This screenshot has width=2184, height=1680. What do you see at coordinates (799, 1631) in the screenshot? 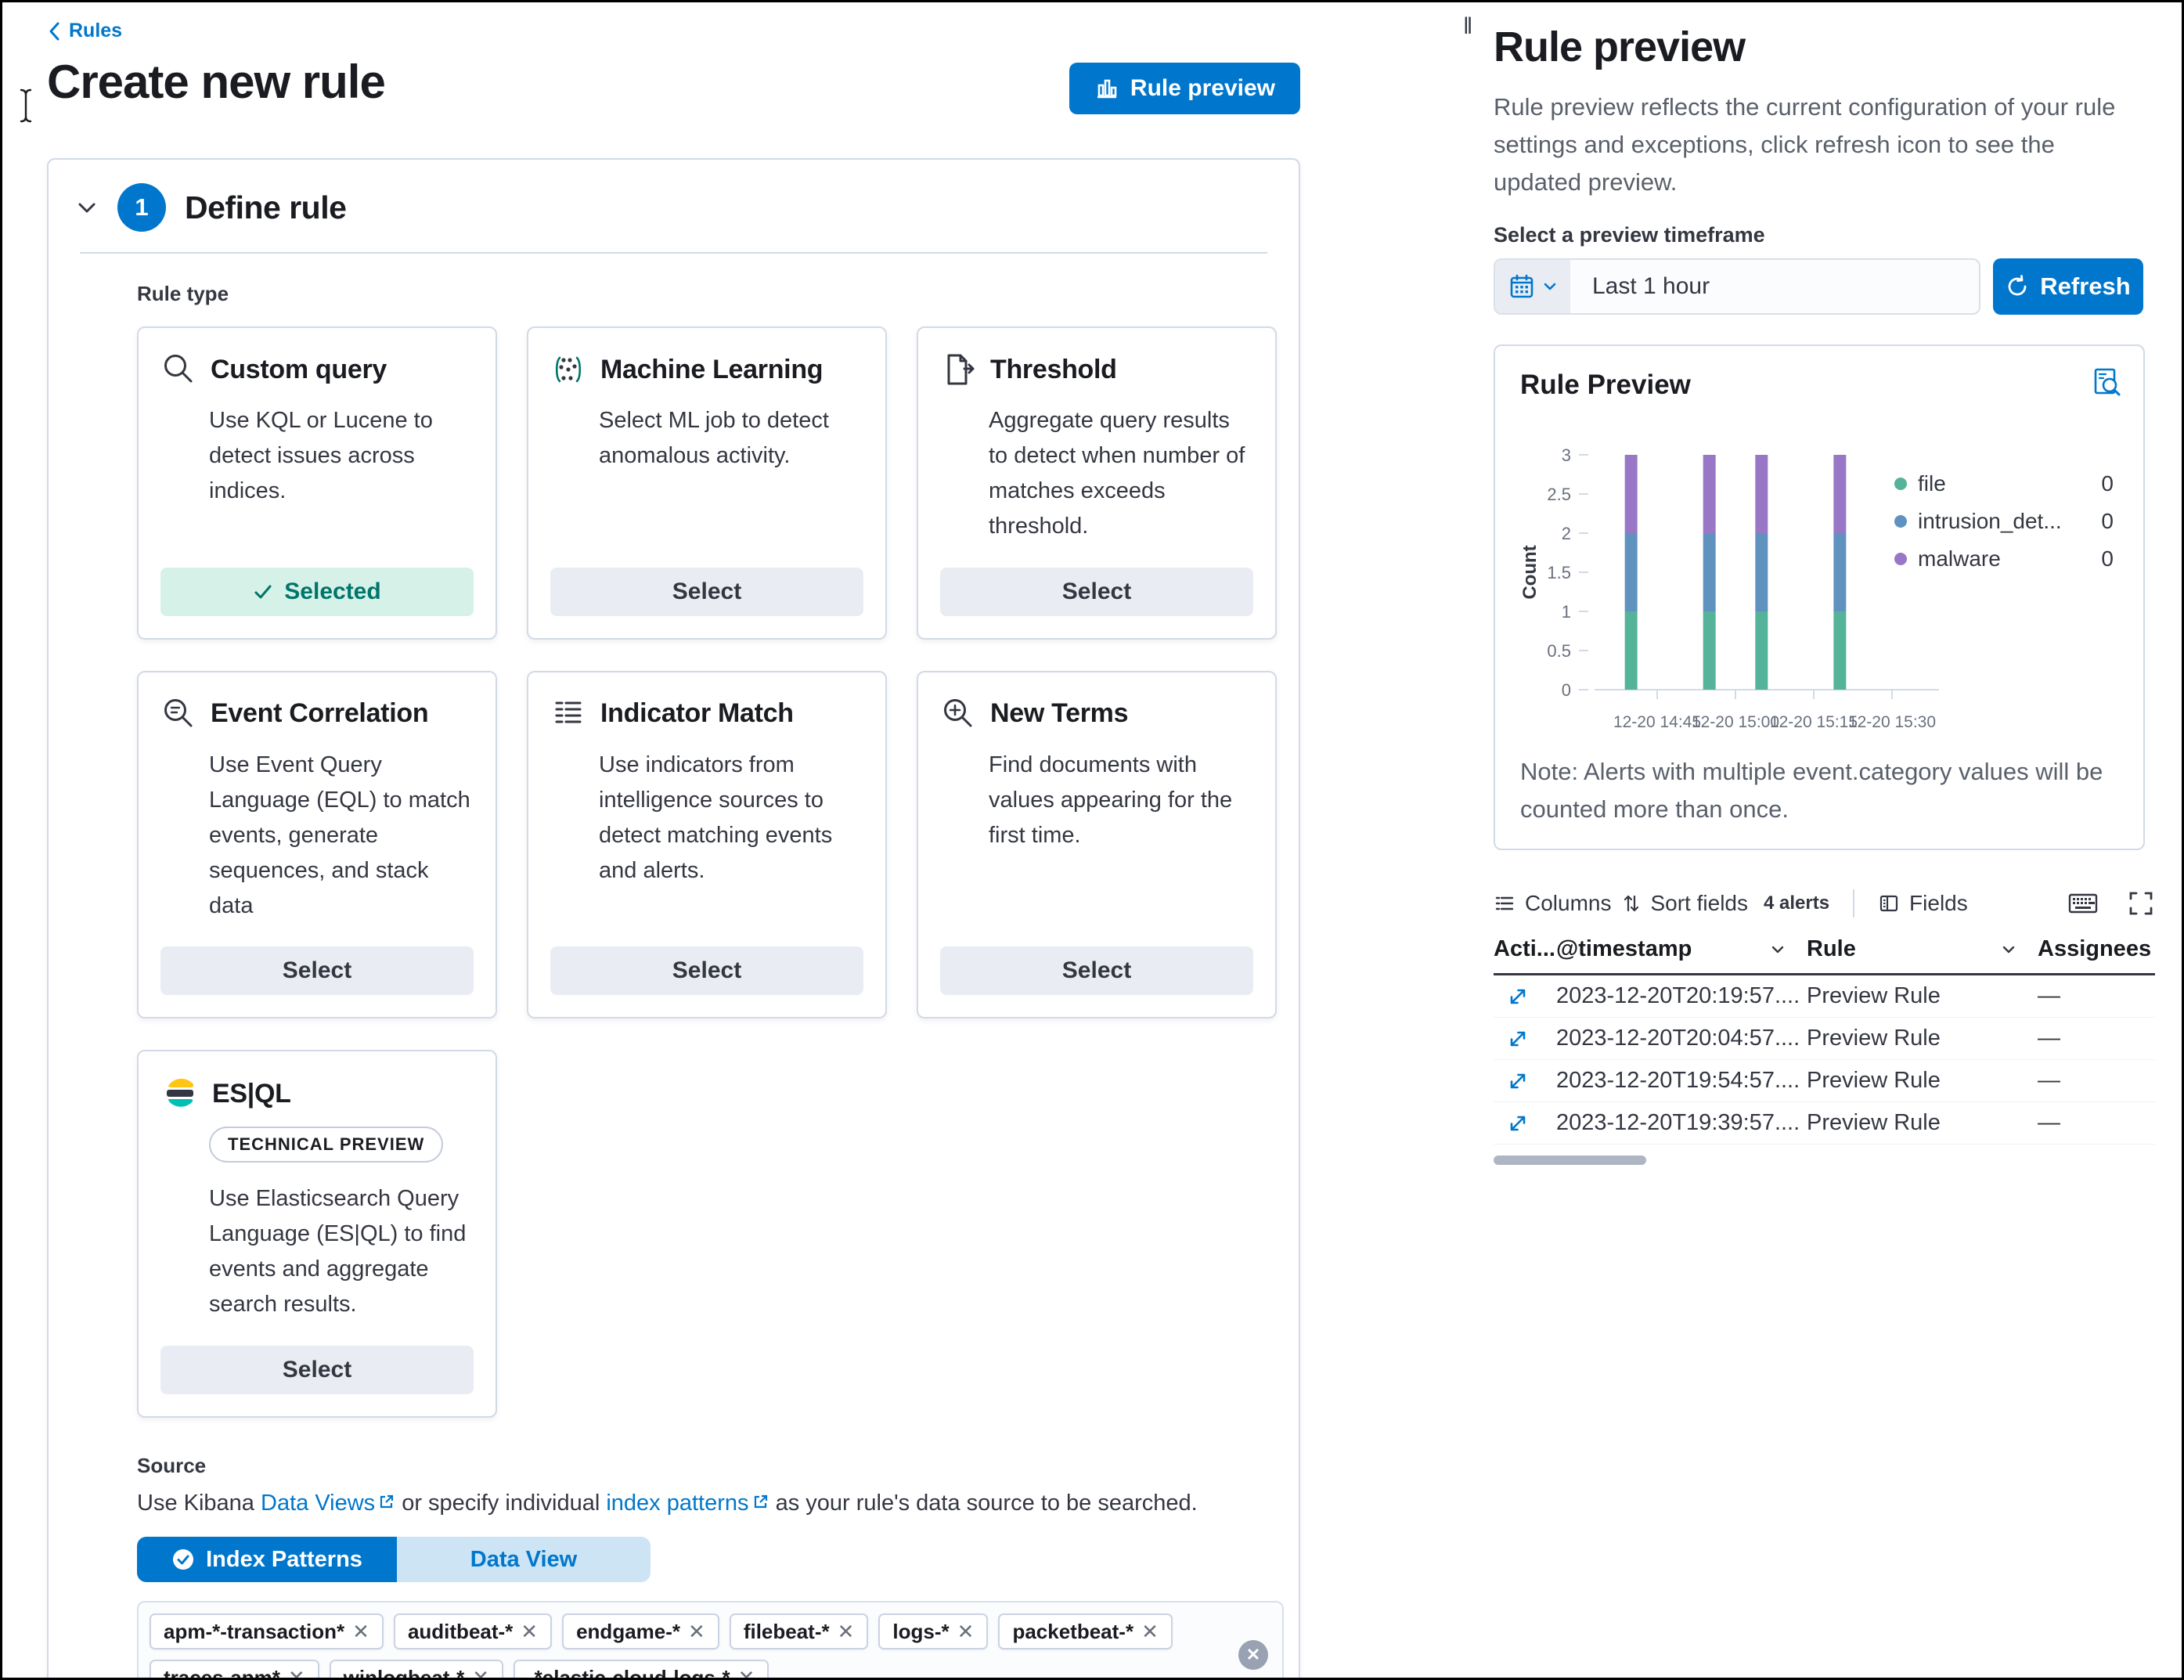
I see `index-pattern-chip: filebeat-* ✕` at bounding box center [799, 1631].